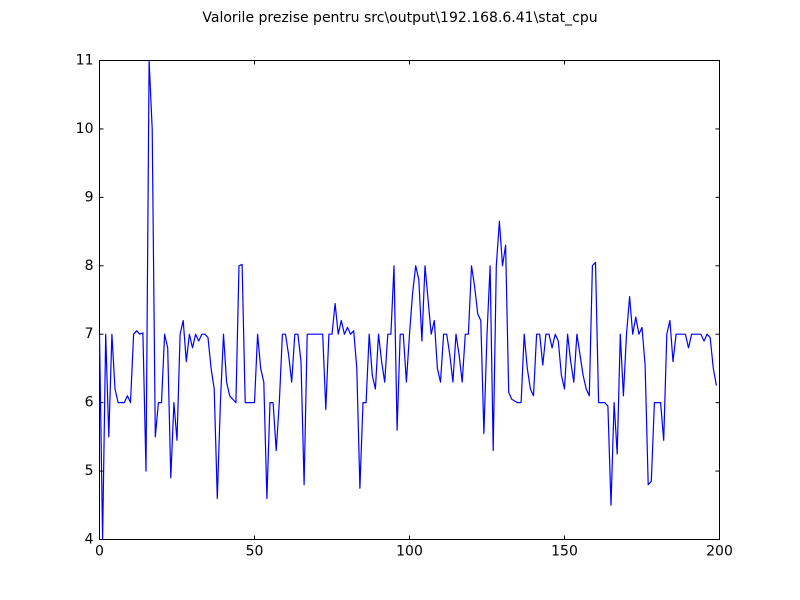 This screenshot has width=800, height=600. Describe the element at coordinates (99, 552) in the screenshot. I see `x-tick-label: 0` at that location.